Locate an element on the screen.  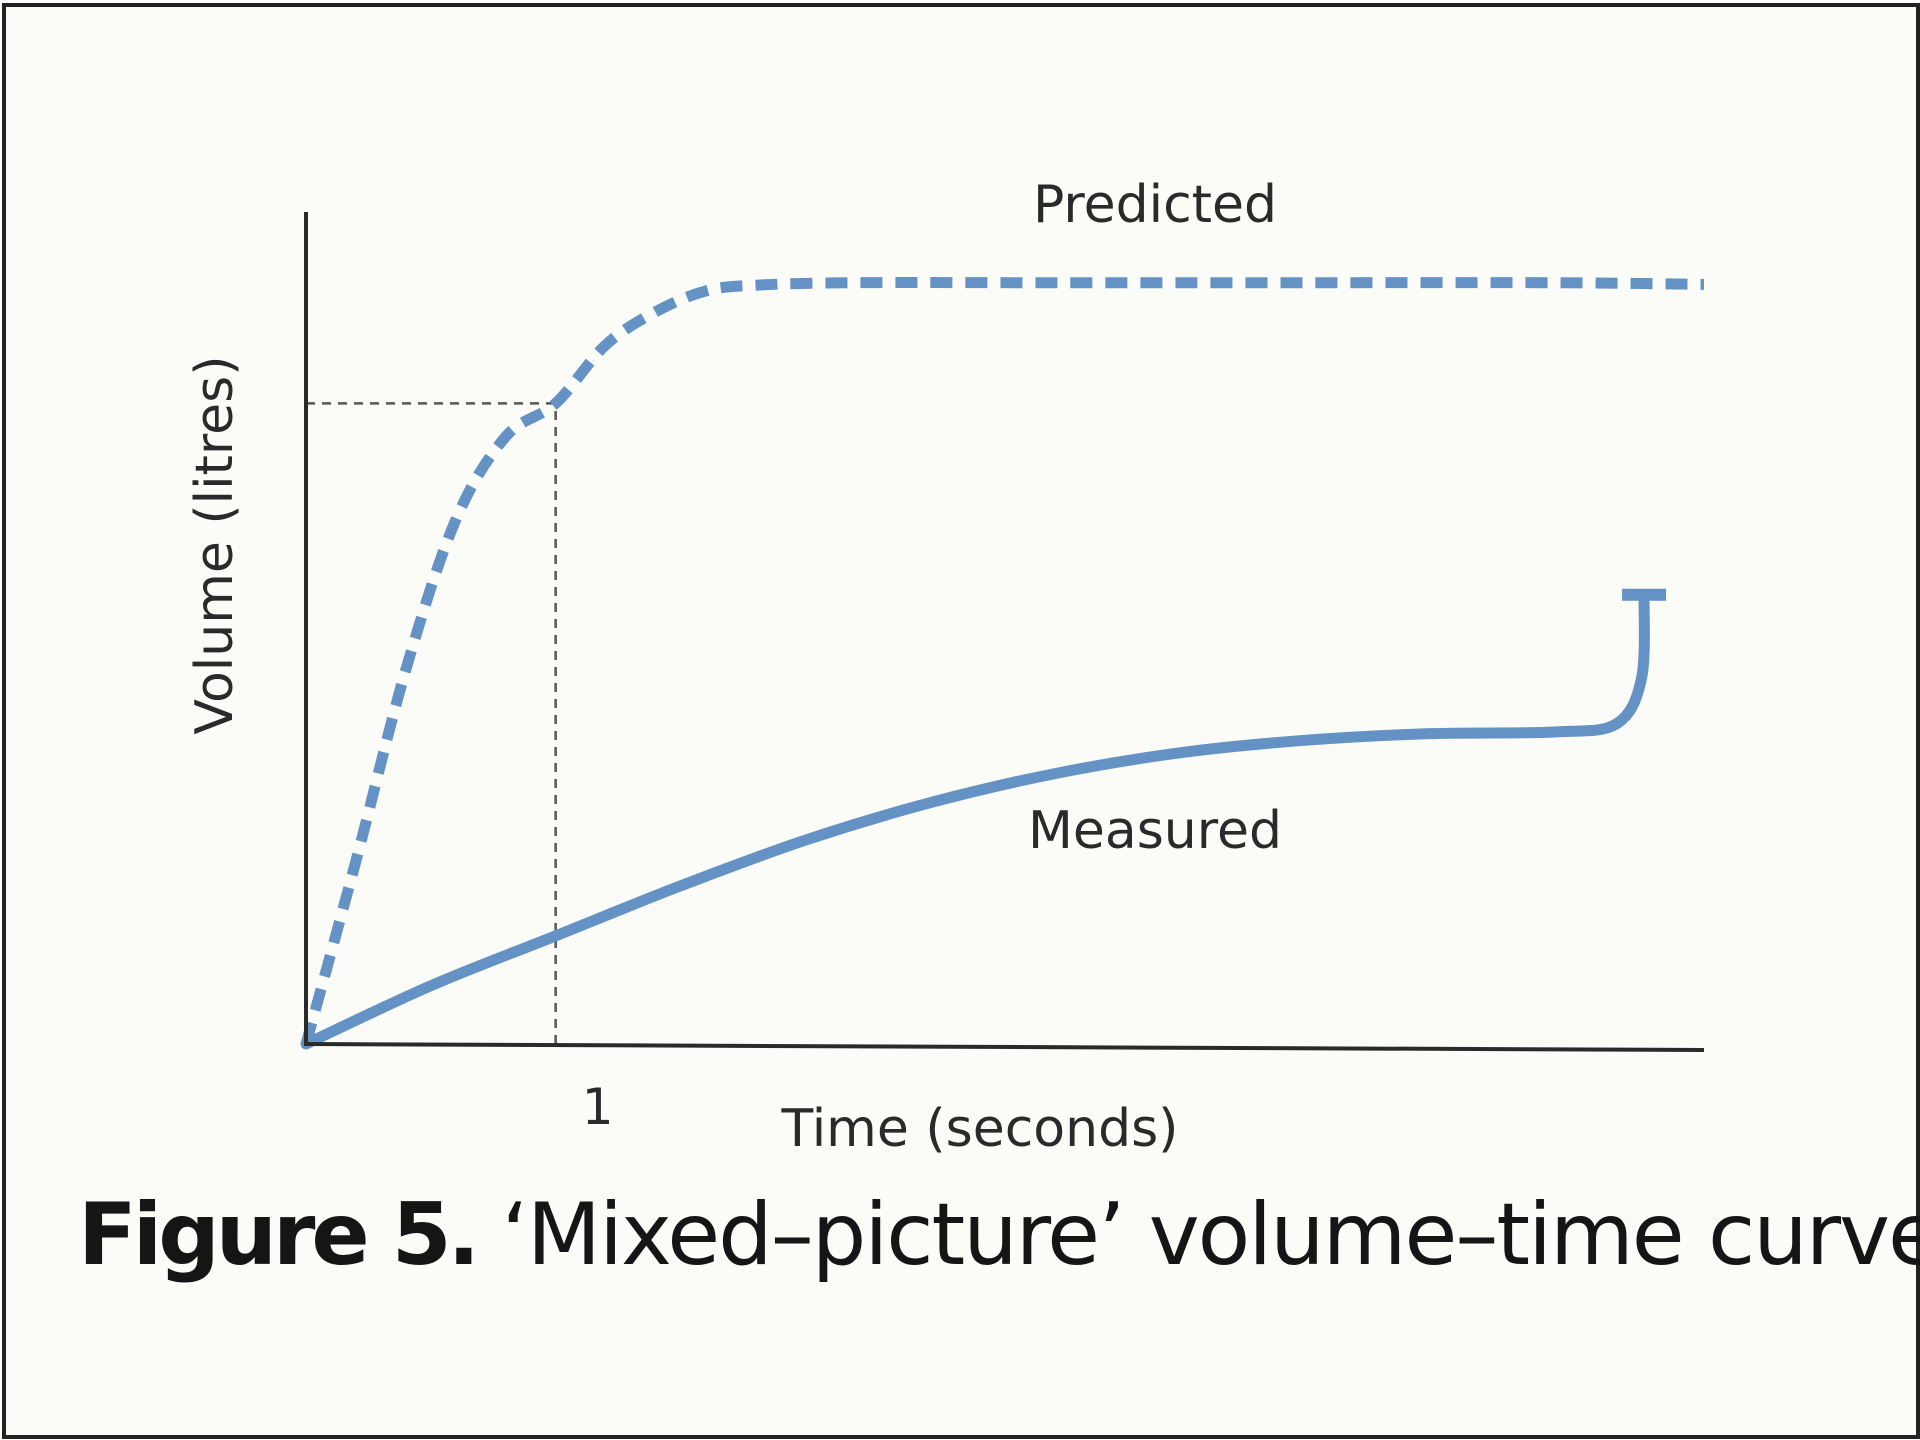
guide-lines is located at coordinates (431, 723).